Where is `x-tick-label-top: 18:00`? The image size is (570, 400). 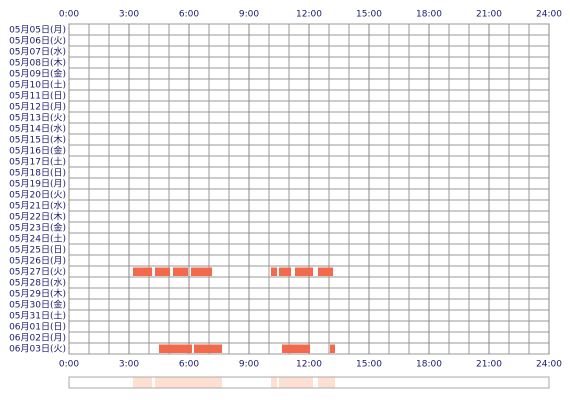 x-tick-label-top: 18:00 is located at coordinates (429, 15).